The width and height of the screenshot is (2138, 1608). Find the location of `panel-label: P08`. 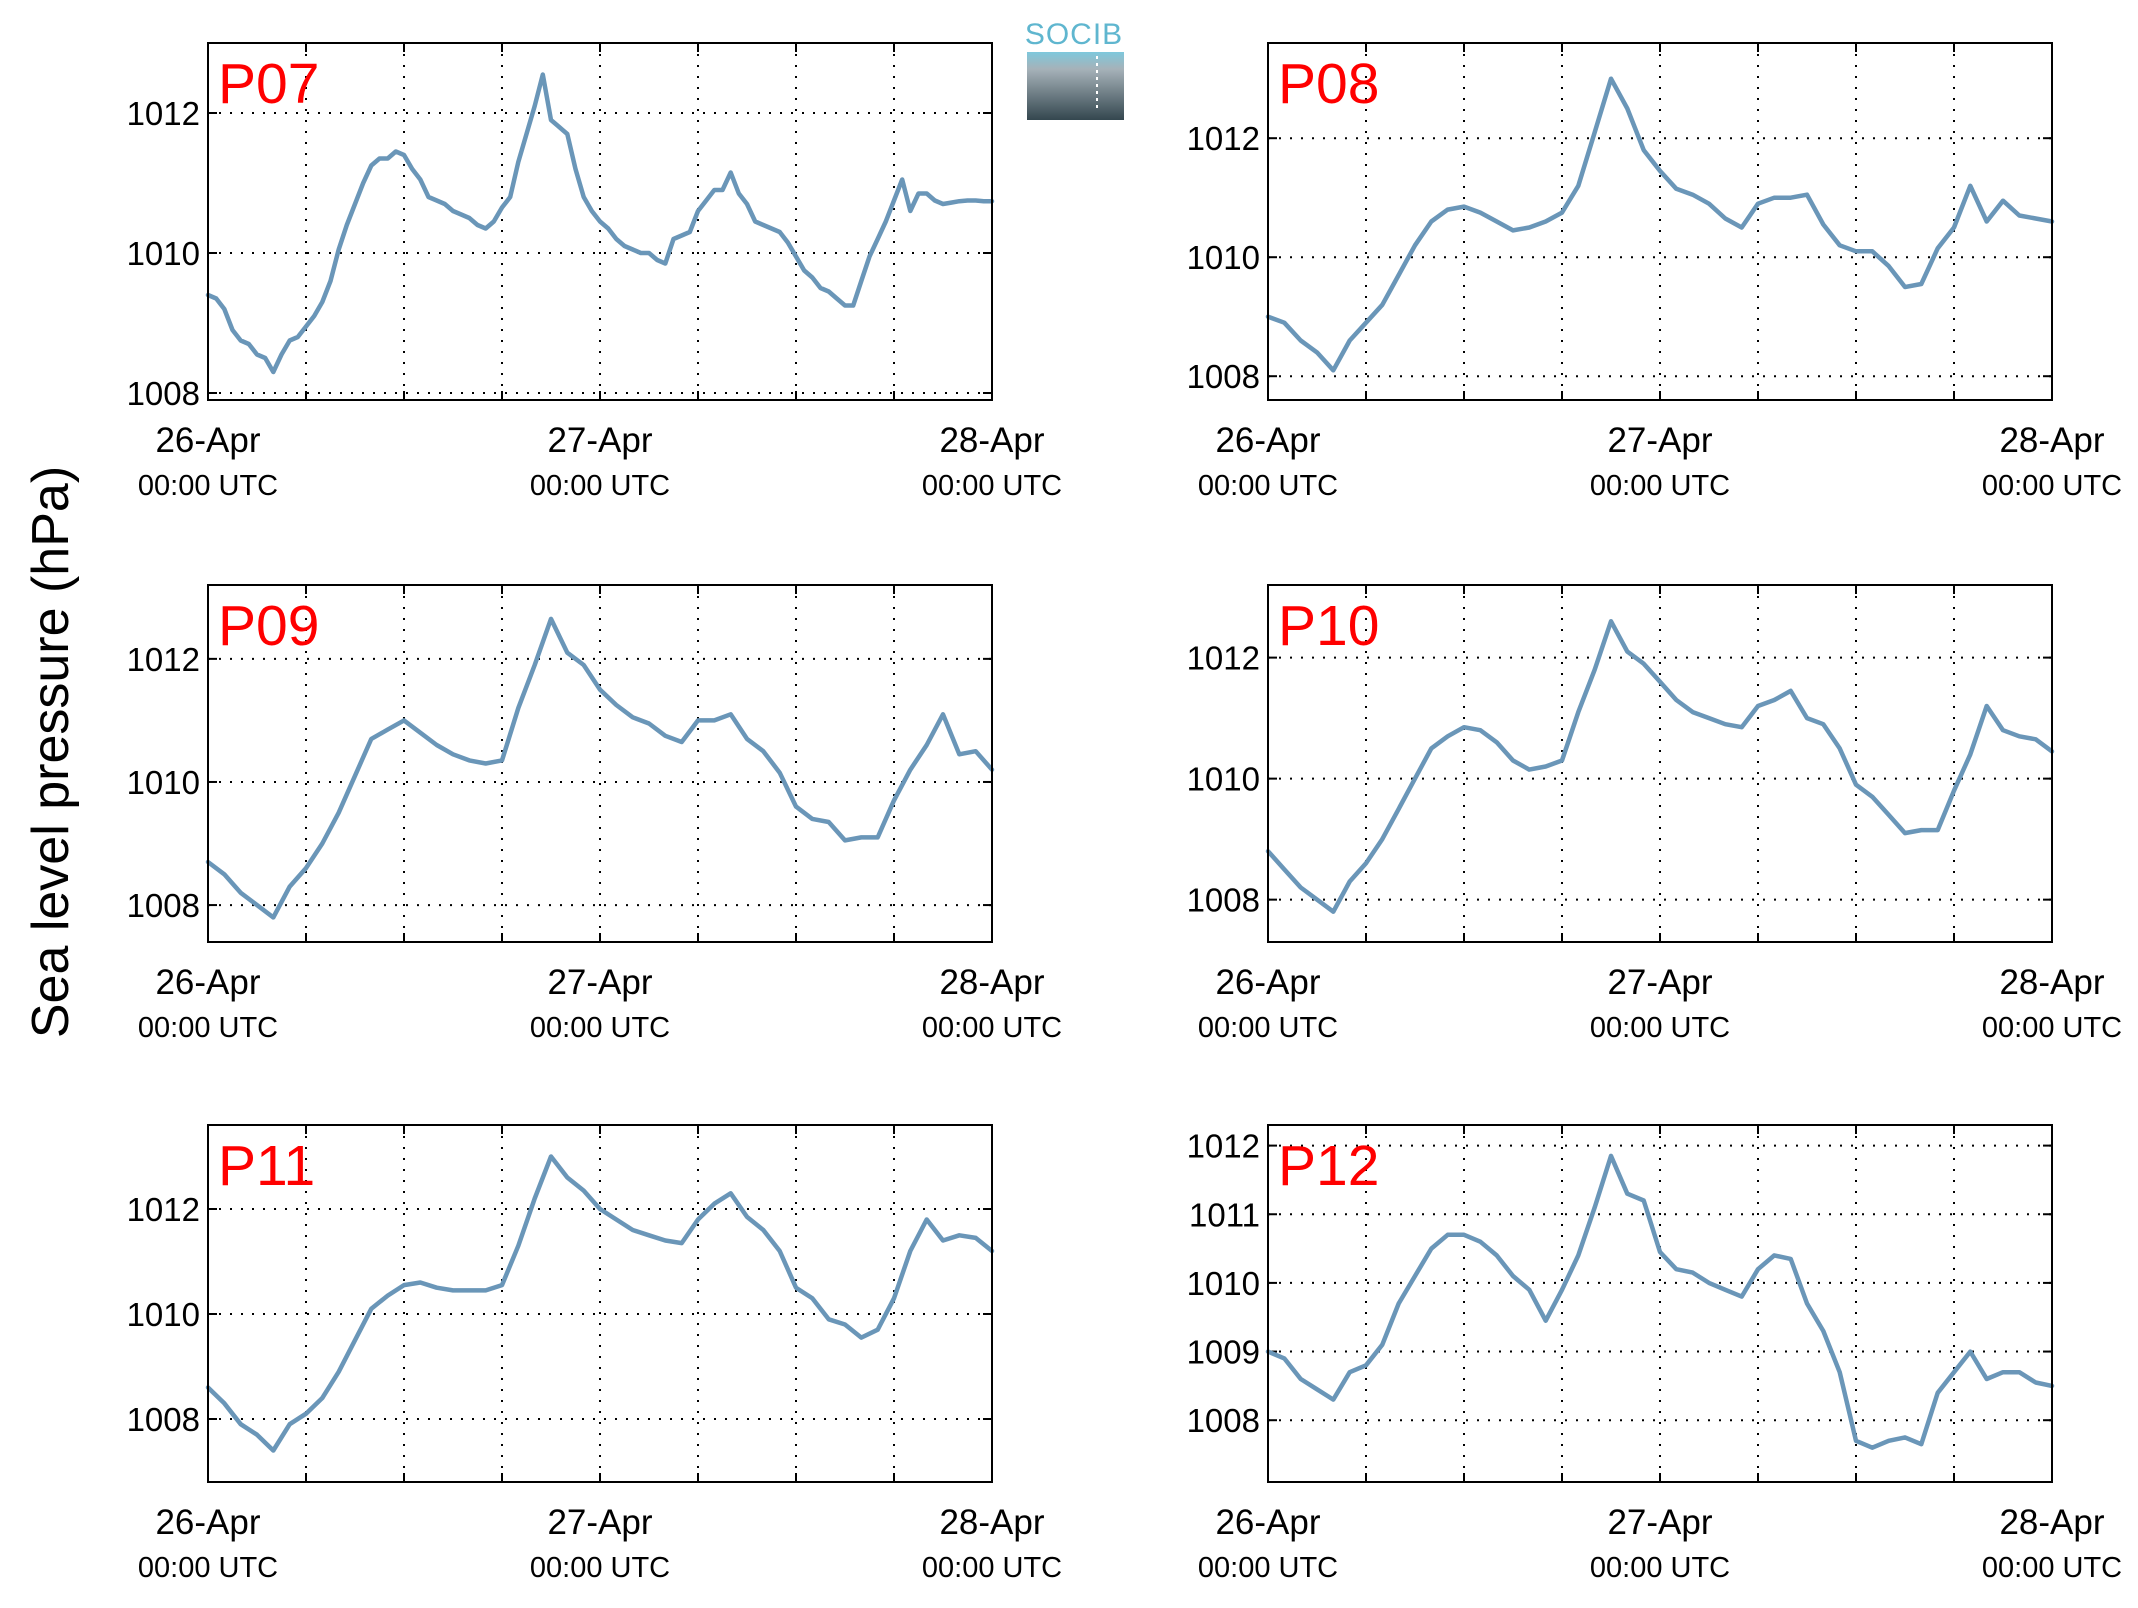

panel-label: P08 is located at coordinates (1328, 84).